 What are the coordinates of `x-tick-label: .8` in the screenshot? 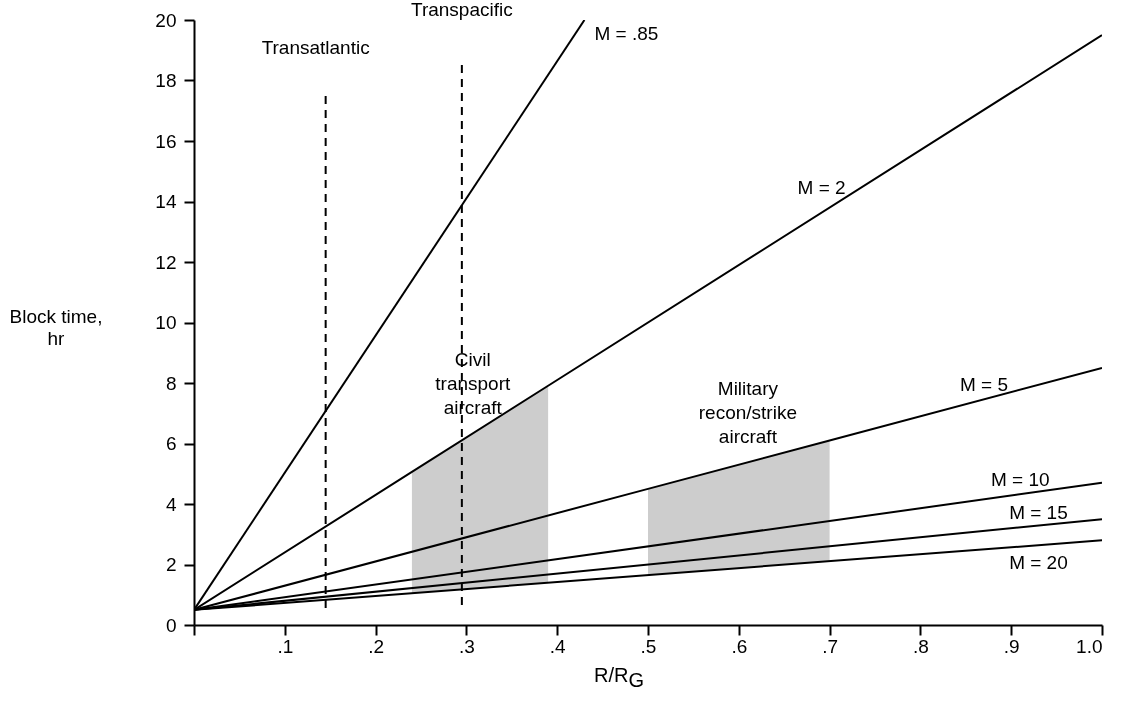 It's located at (920, 646).